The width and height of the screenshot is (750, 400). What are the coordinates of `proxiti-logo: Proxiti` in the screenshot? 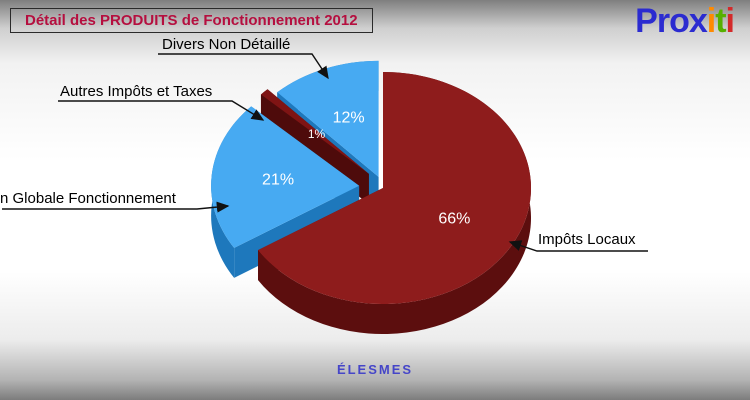 It's located at (685, 21).